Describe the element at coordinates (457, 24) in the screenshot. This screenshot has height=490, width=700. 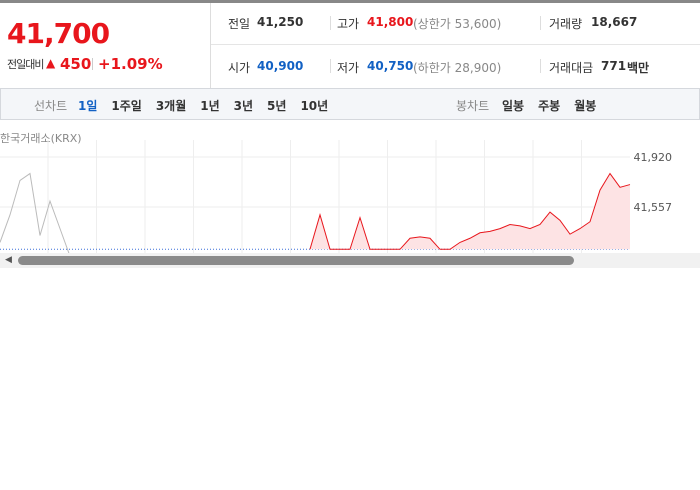
I see `stat-limit: (상한가 53,600)` at that location.